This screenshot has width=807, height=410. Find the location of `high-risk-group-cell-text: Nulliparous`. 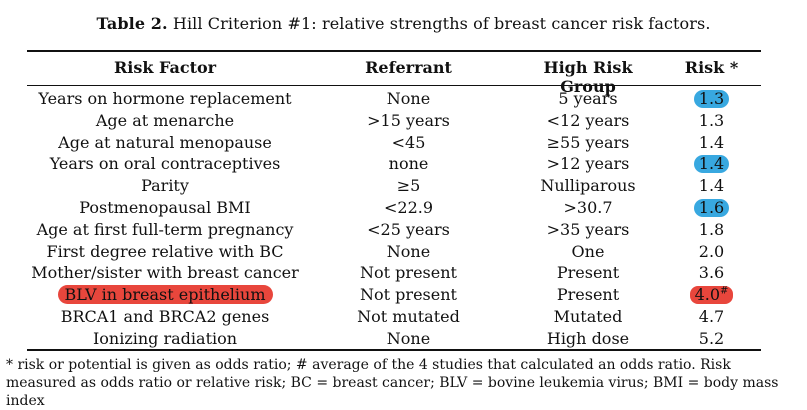

high-risk-group-cell-text: Nulliparous is located at coordinates (588, 186).